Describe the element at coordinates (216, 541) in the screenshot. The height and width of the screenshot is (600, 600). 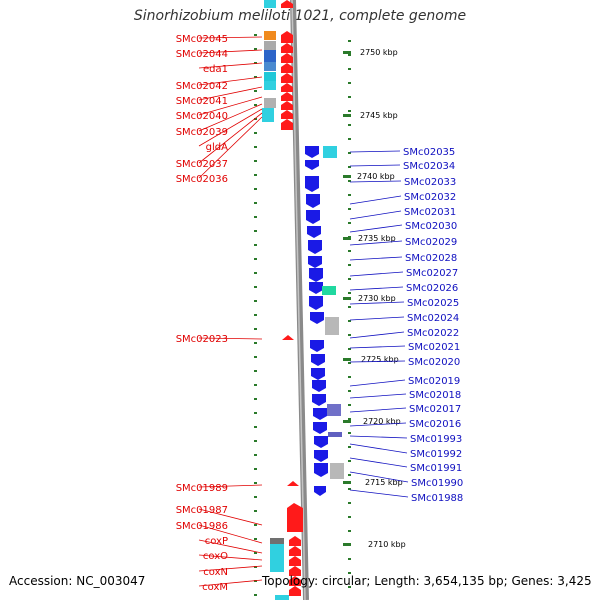
I see `gene-label-left: coxP` at that location.